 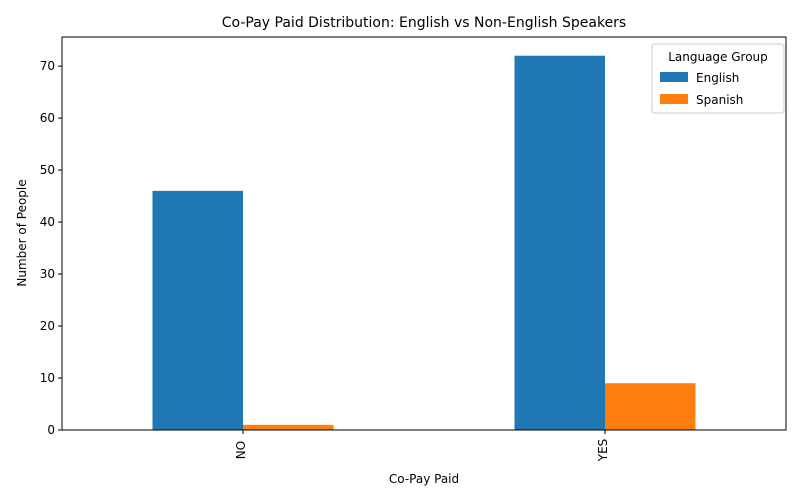 I want to click on legend-swatch-english, so click(x=674, y=77).